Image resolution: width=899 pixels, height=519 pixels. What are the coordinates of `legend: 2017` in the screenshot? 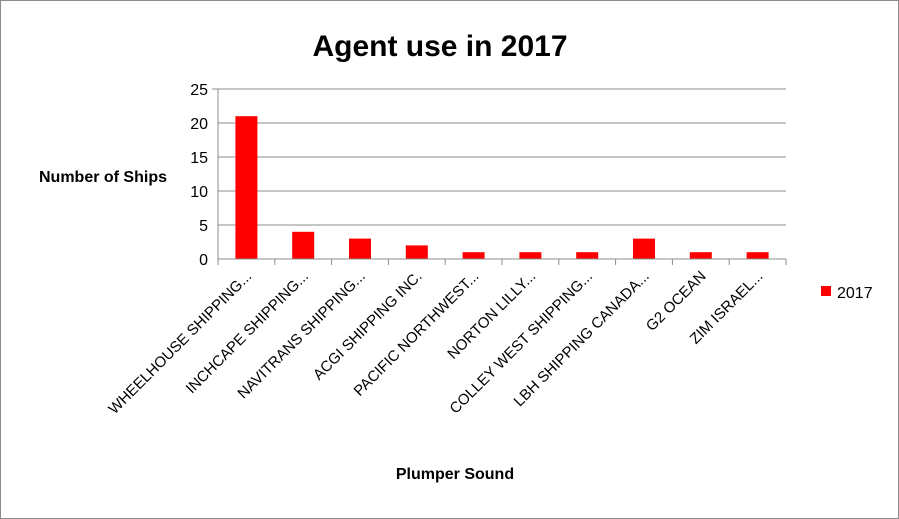 It's located at (847, 293).